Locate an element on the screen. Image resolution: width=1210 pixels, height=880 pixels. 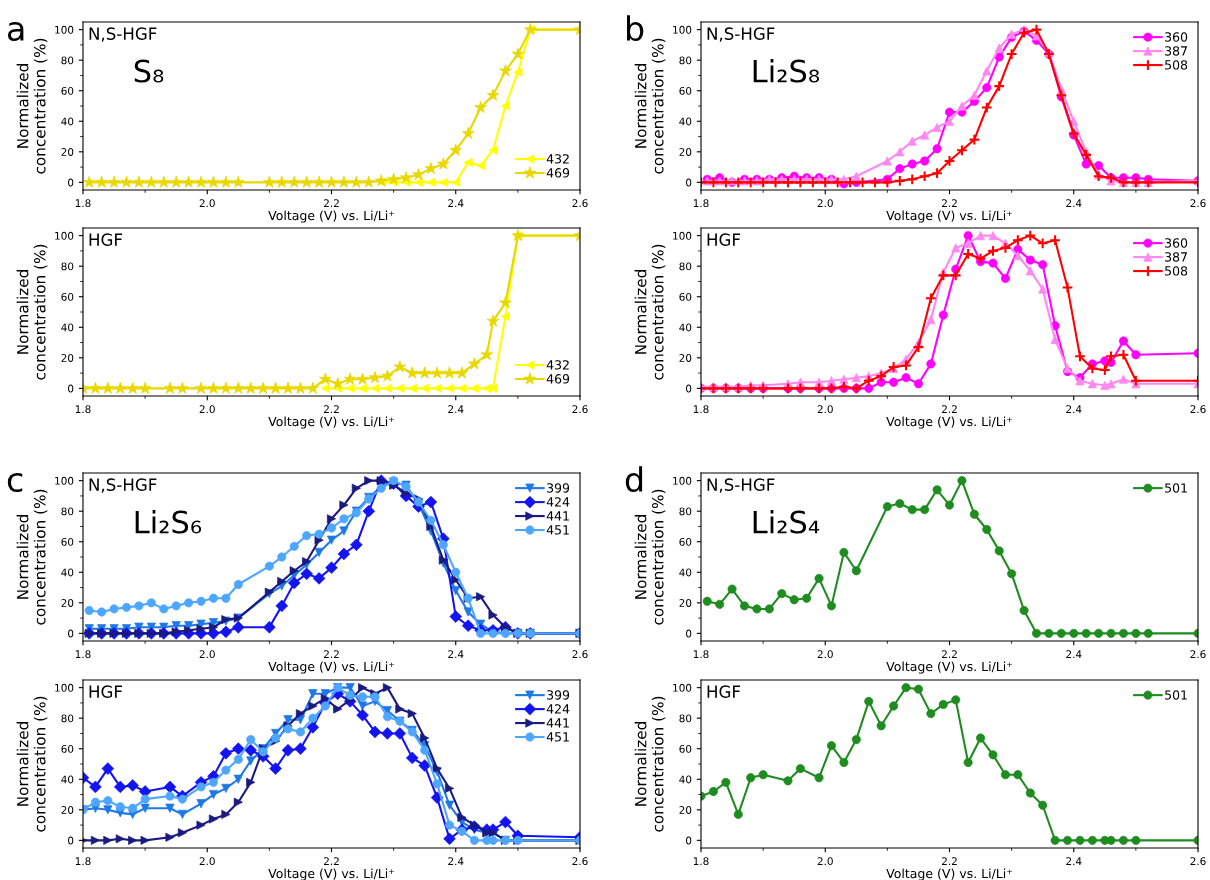
legend-label: 424 is located at coordinates (558, 709).